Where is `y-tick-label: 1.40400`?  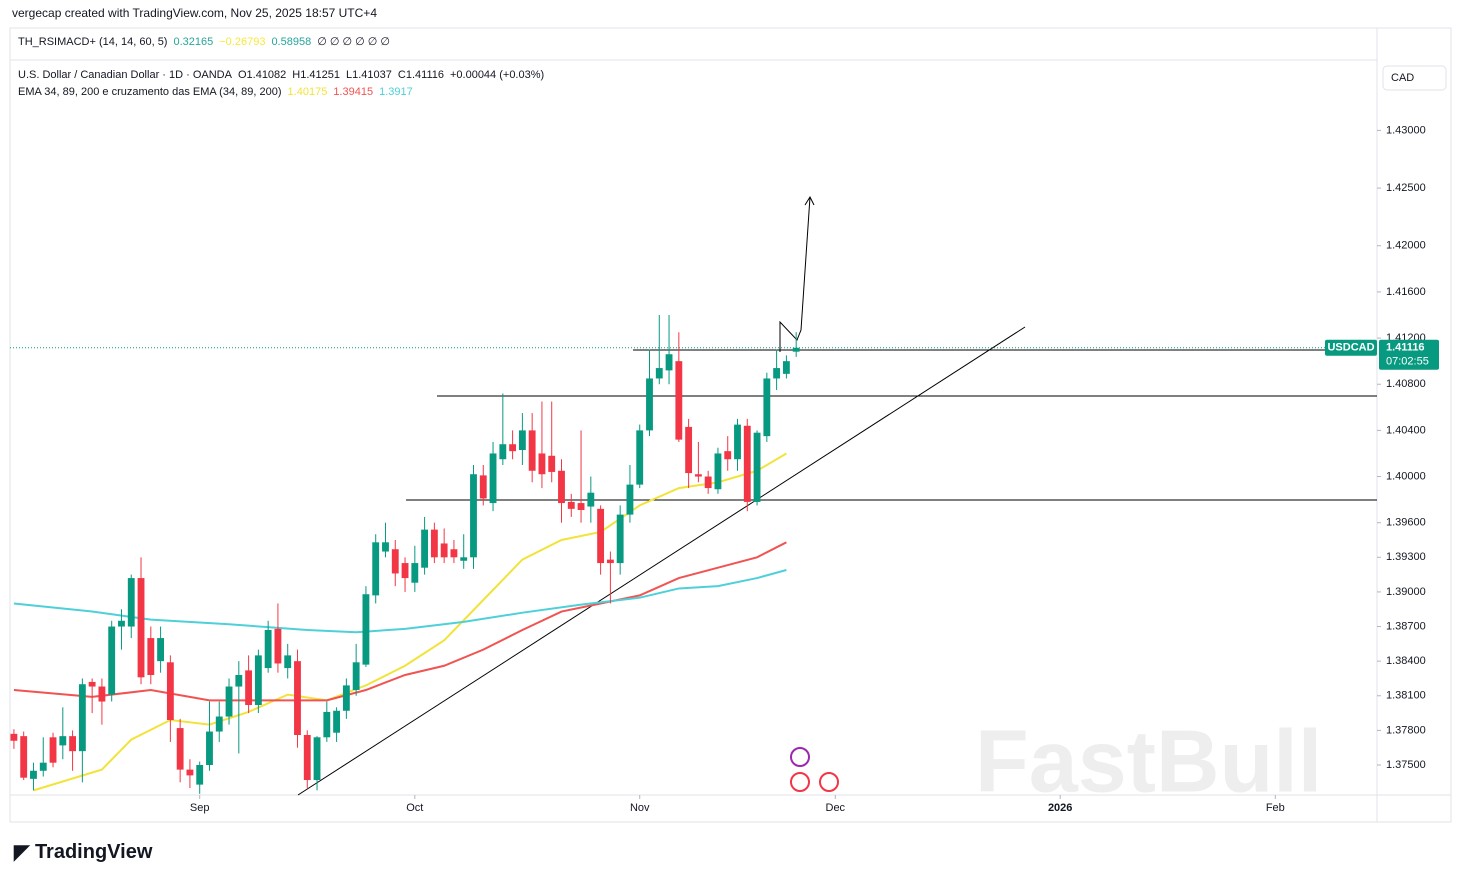
y-tick-label: 1.40400 is located at coordinates (1406, 430).